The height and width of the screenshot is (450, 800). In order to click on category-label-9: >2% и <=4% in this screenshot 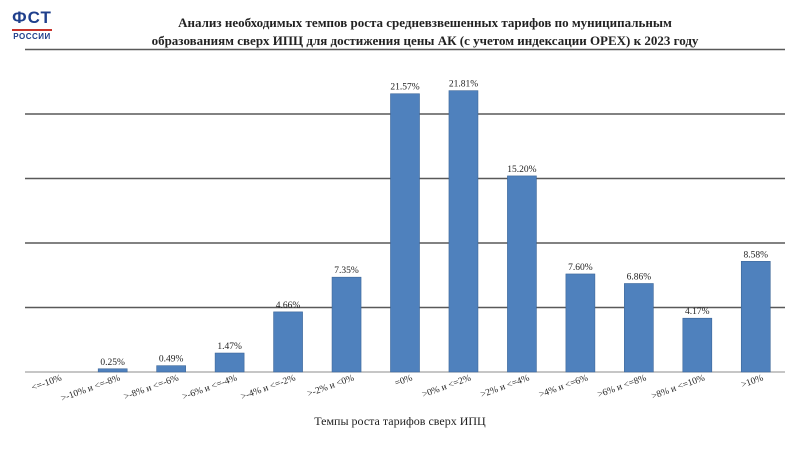, I will do `click(505, 386)`.